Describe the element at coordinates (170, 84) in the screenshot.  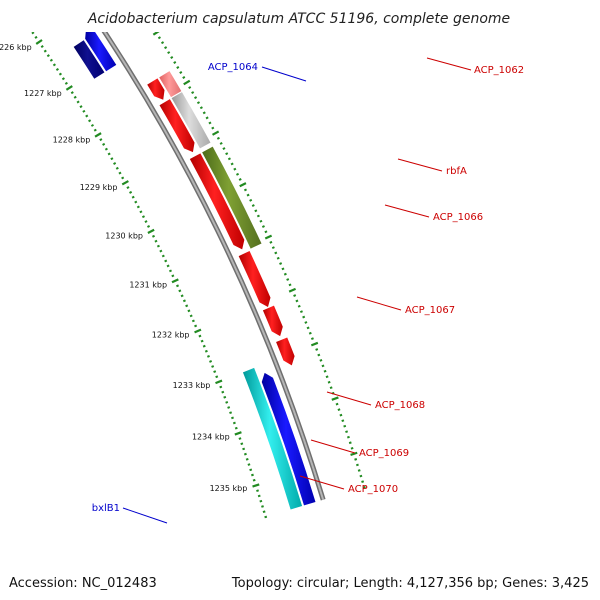
I see `cog-bar-rbfa` at that location.